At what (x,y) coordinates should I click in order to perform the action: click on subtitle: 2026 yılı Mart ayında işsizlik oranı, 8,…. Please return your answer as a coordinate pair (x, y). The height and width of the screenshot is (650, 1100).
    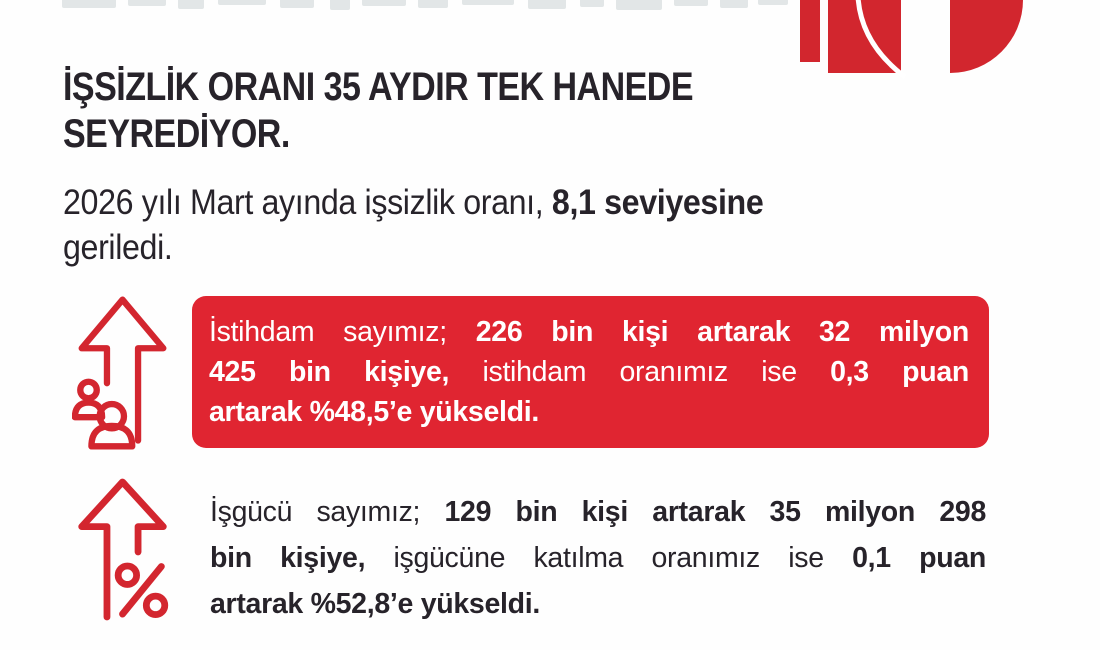
    Looking at the image, I should click on (413, 225).